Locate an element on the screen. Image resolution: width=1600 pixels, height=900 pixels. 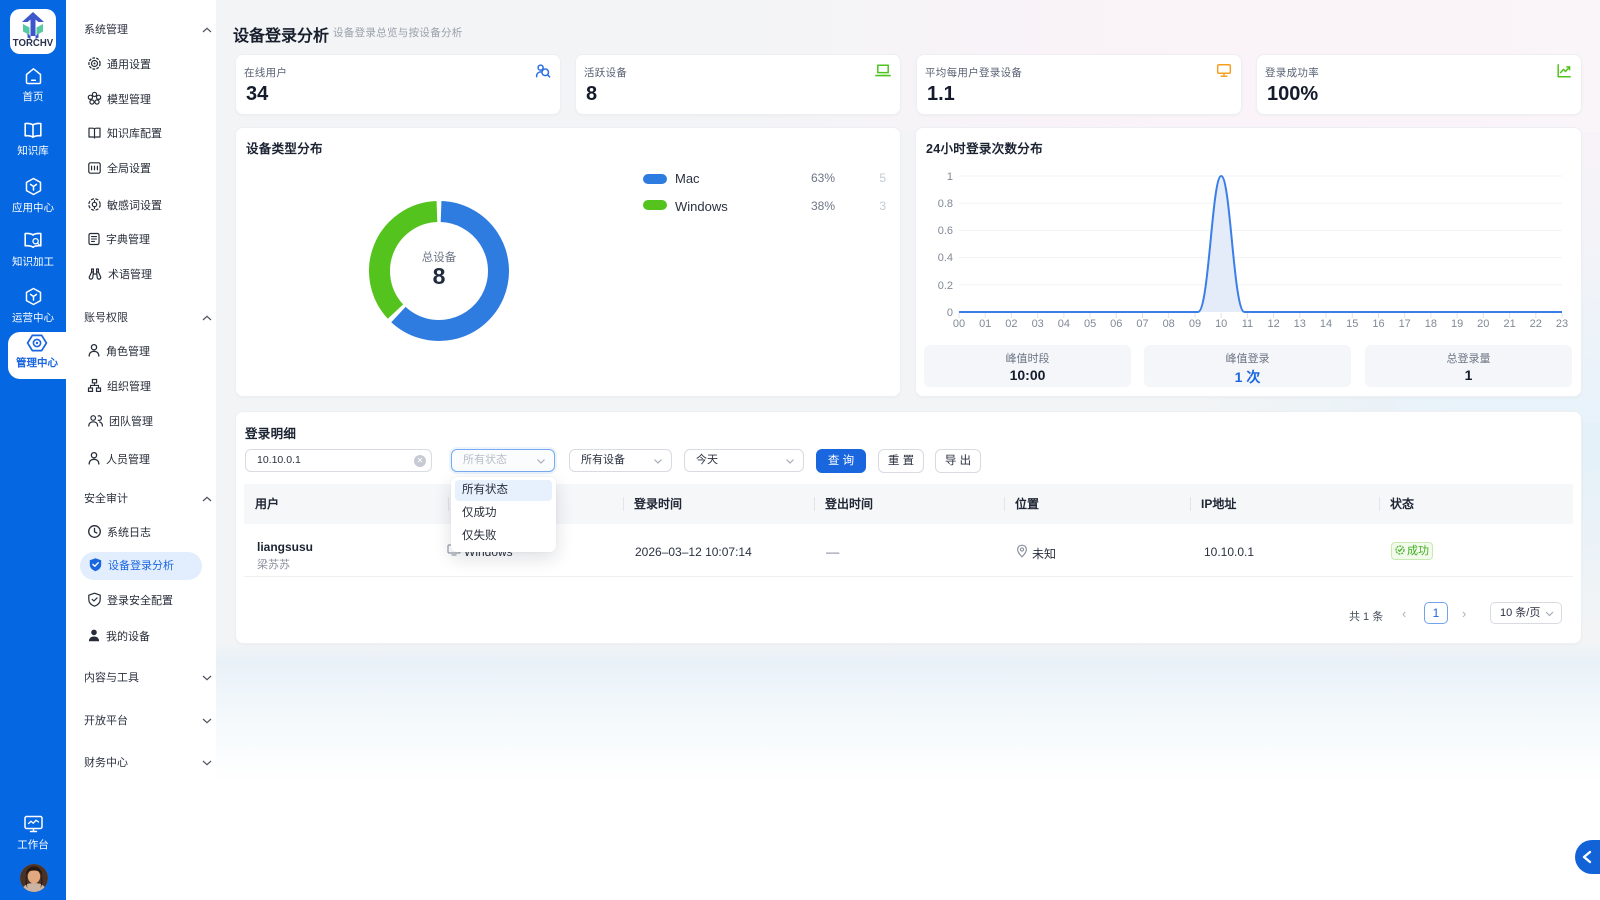
svg-text: 19 is located at coordinates (1457, 324).